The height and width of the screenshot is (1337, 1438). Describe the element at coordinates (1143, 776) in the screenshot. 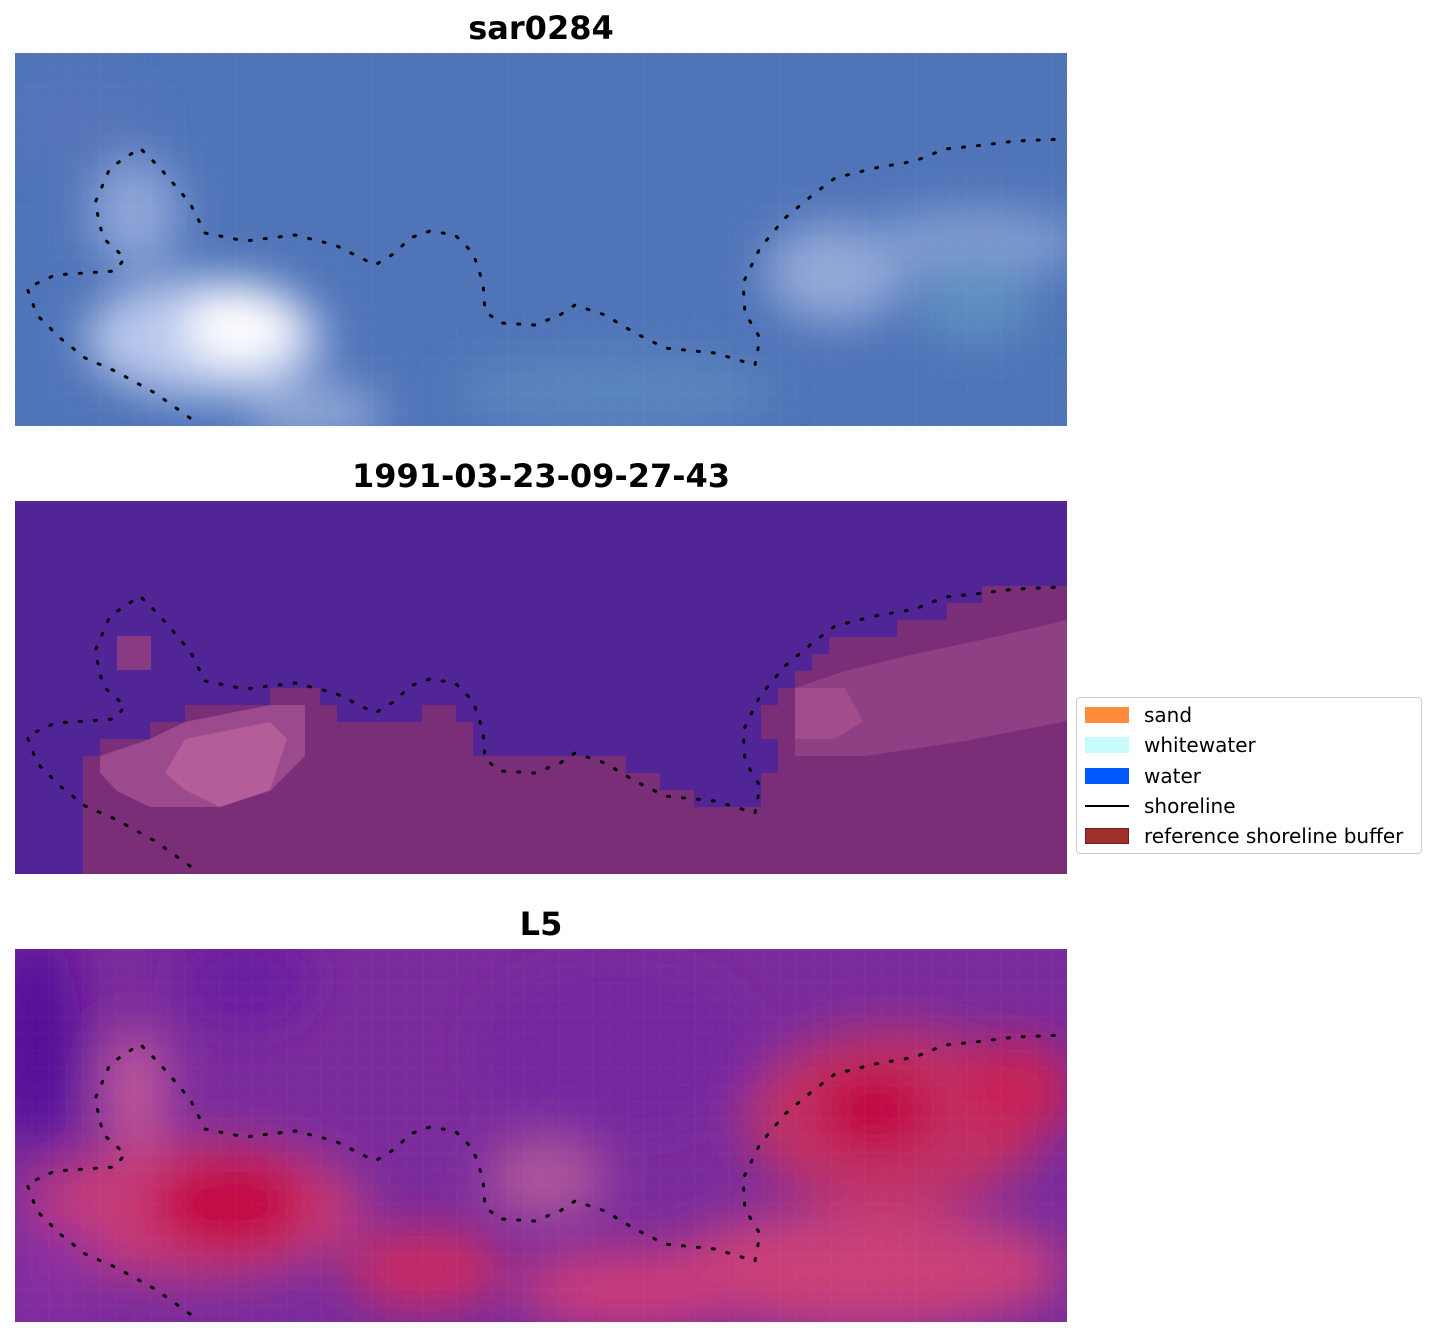

I see `legend-item-water: water` at that location.